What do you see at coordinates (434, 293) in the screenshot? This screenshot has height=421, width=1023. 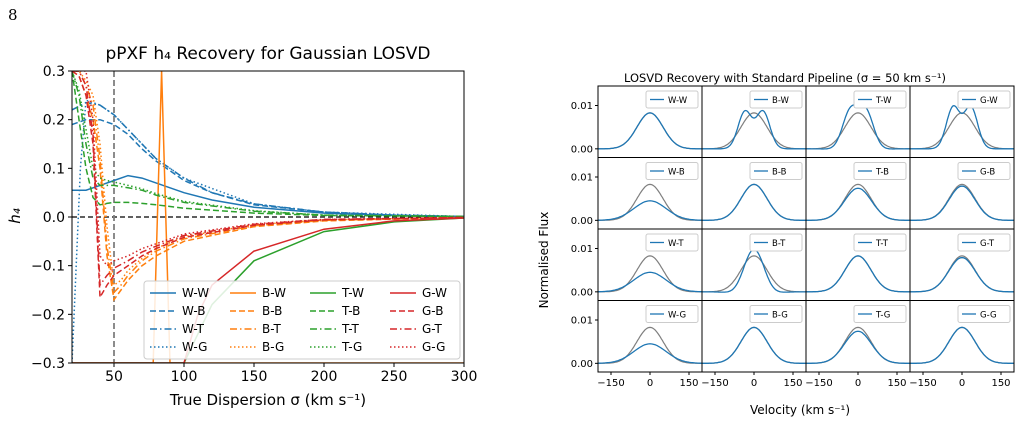 I see `legend-label-g-w: G-W` at bounding box center [434, 293].